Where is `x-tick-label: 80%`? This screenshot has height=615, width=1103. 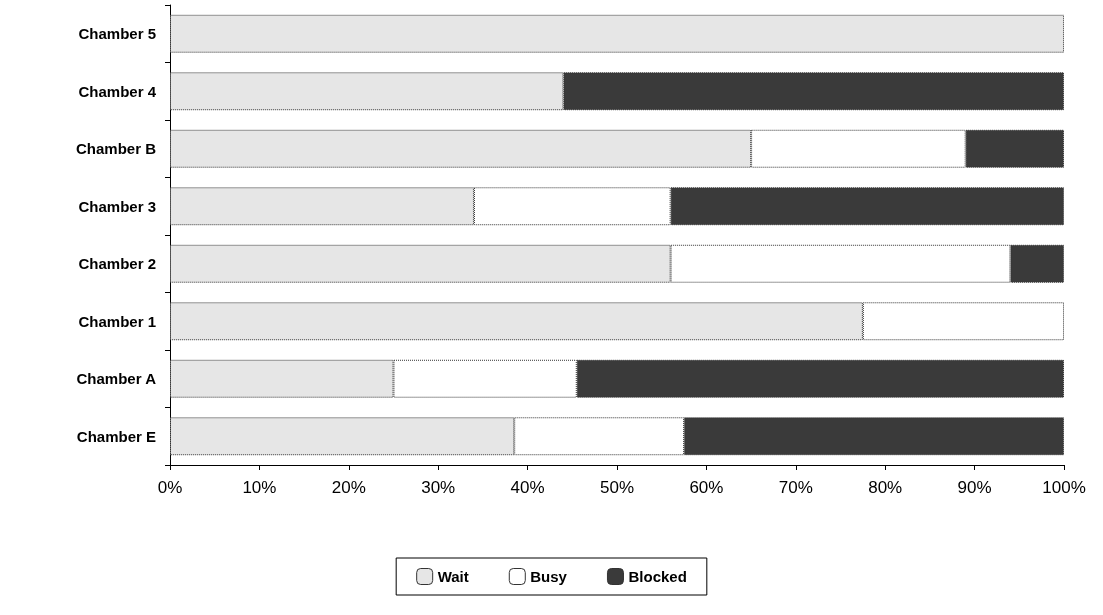
x-tick-label: 80% is located at coordinates (885, 487).